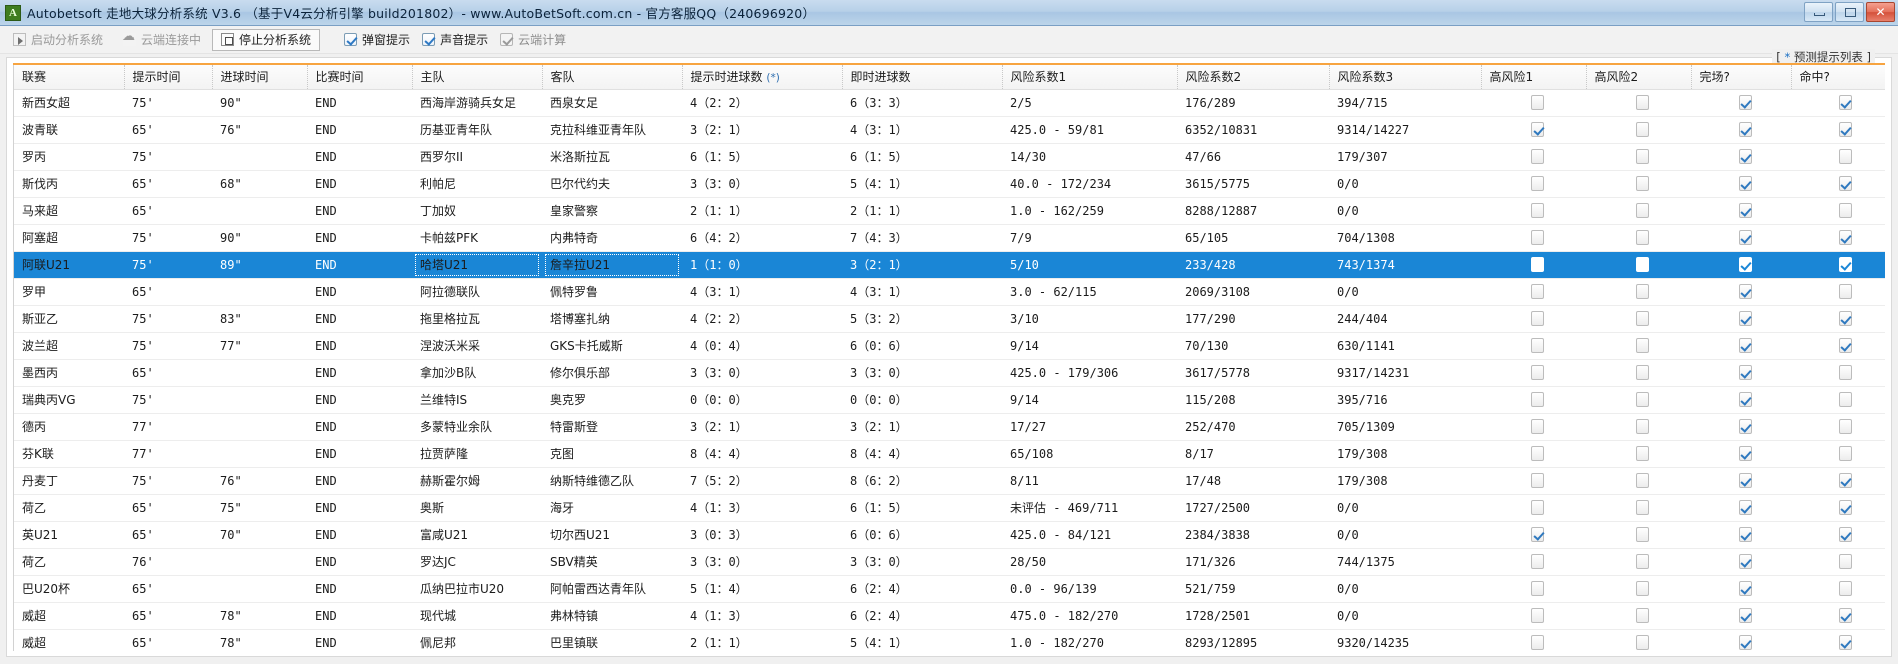 The height and width of the screenshot is (664, 1898). Describe the element at coordinates (168, 77) in the screenshot. I see `column-header-tip_time: 提示时间` at that location.